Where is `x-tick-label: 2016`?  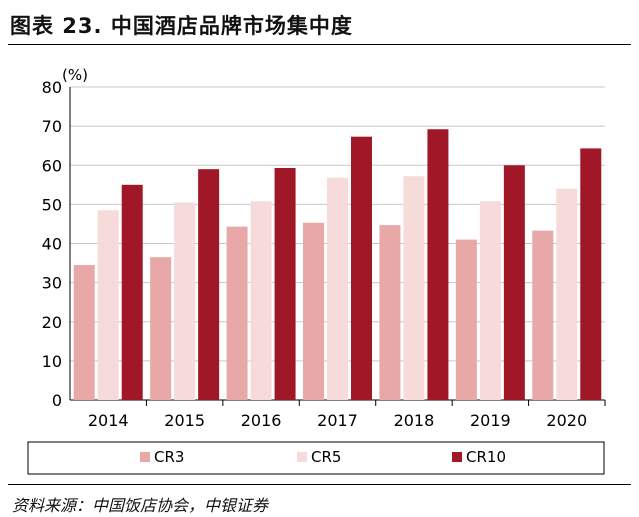 x-tick-label: 2016 is located at coordinates (261, 420).